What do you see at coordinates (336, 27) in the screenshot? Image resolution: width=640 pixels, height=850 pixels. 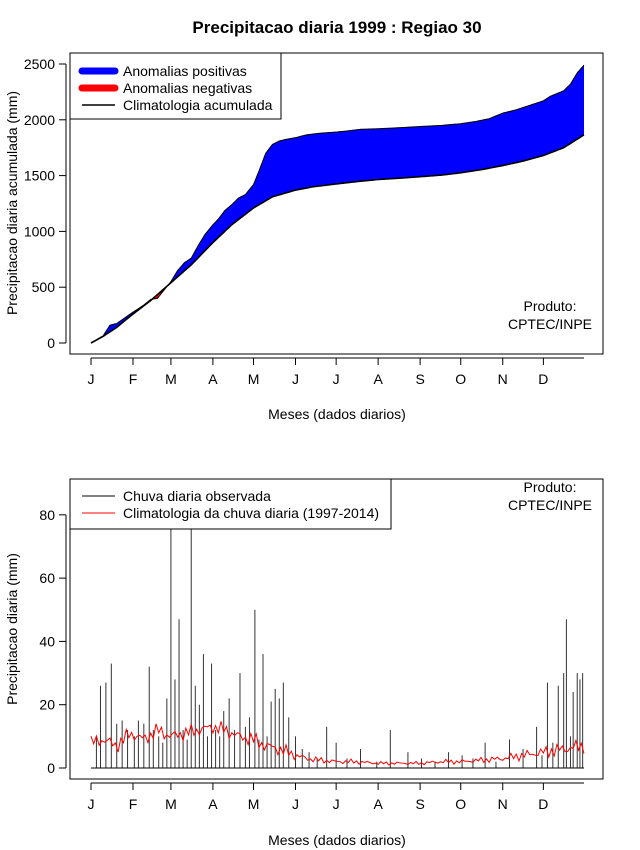 I see `figure-title: Precipitacao diaria 1999 : Regiao 30` at bounding box center [336, 27].